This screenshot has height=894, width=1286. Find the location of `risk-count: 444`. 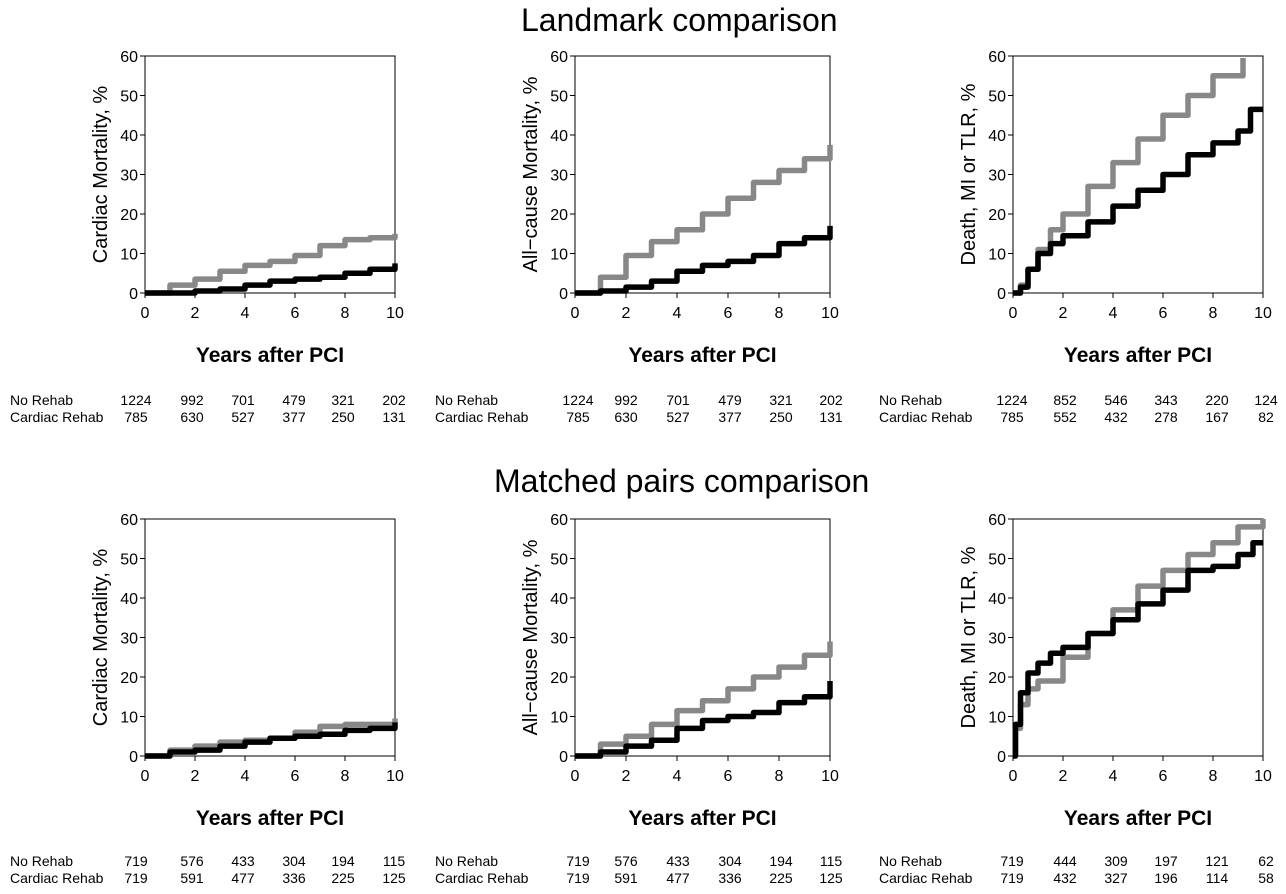

risk-count: 444 is located at coordinates (1065, 861).